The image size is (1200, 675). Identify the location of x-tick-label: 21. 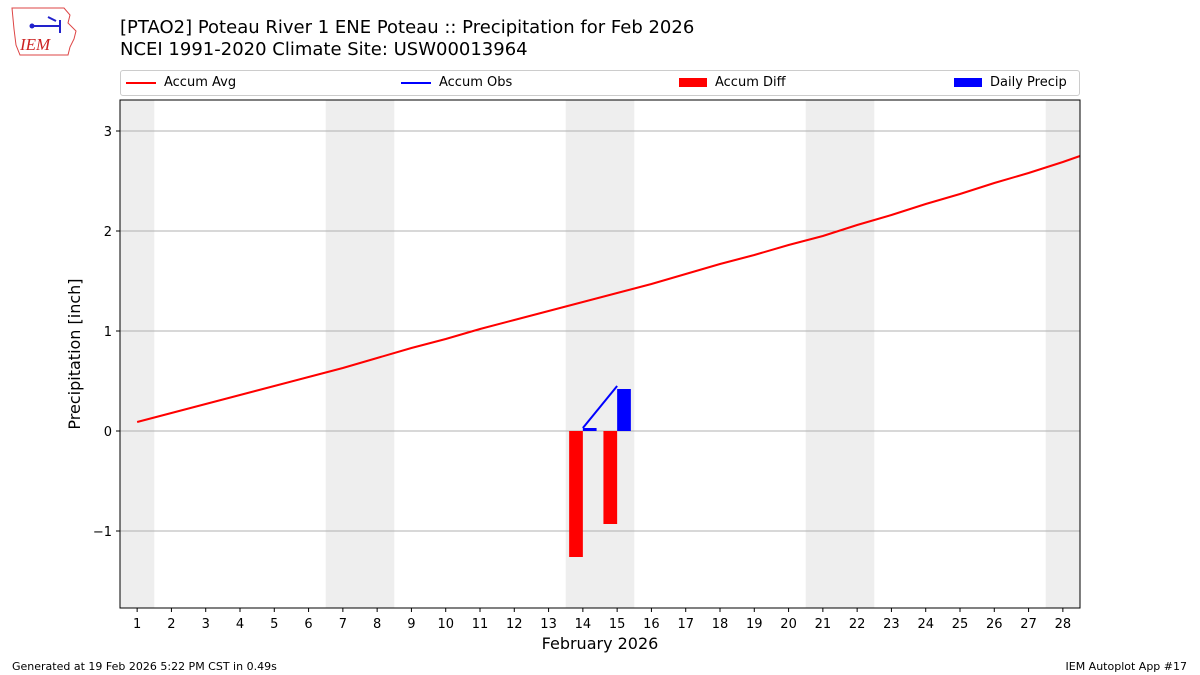
(823, 624).